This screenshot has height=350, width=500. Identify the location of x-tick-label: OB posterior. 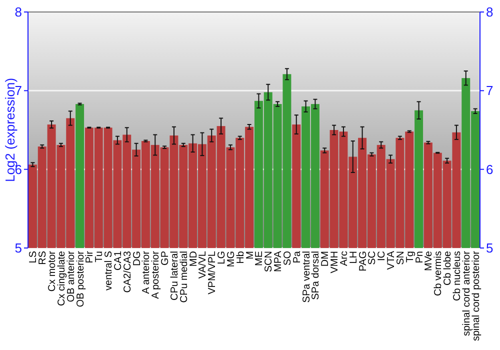
(80, 279).